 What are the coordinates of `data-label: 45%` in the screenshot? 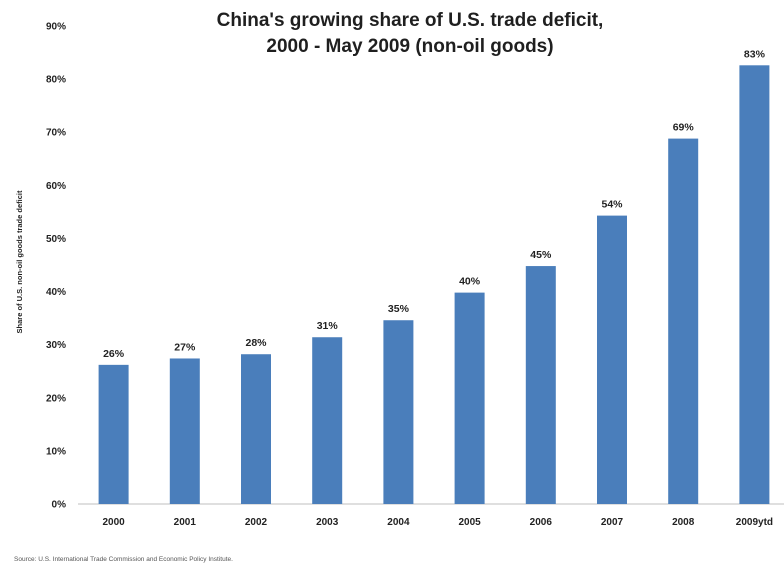 It's located at (541, 255).